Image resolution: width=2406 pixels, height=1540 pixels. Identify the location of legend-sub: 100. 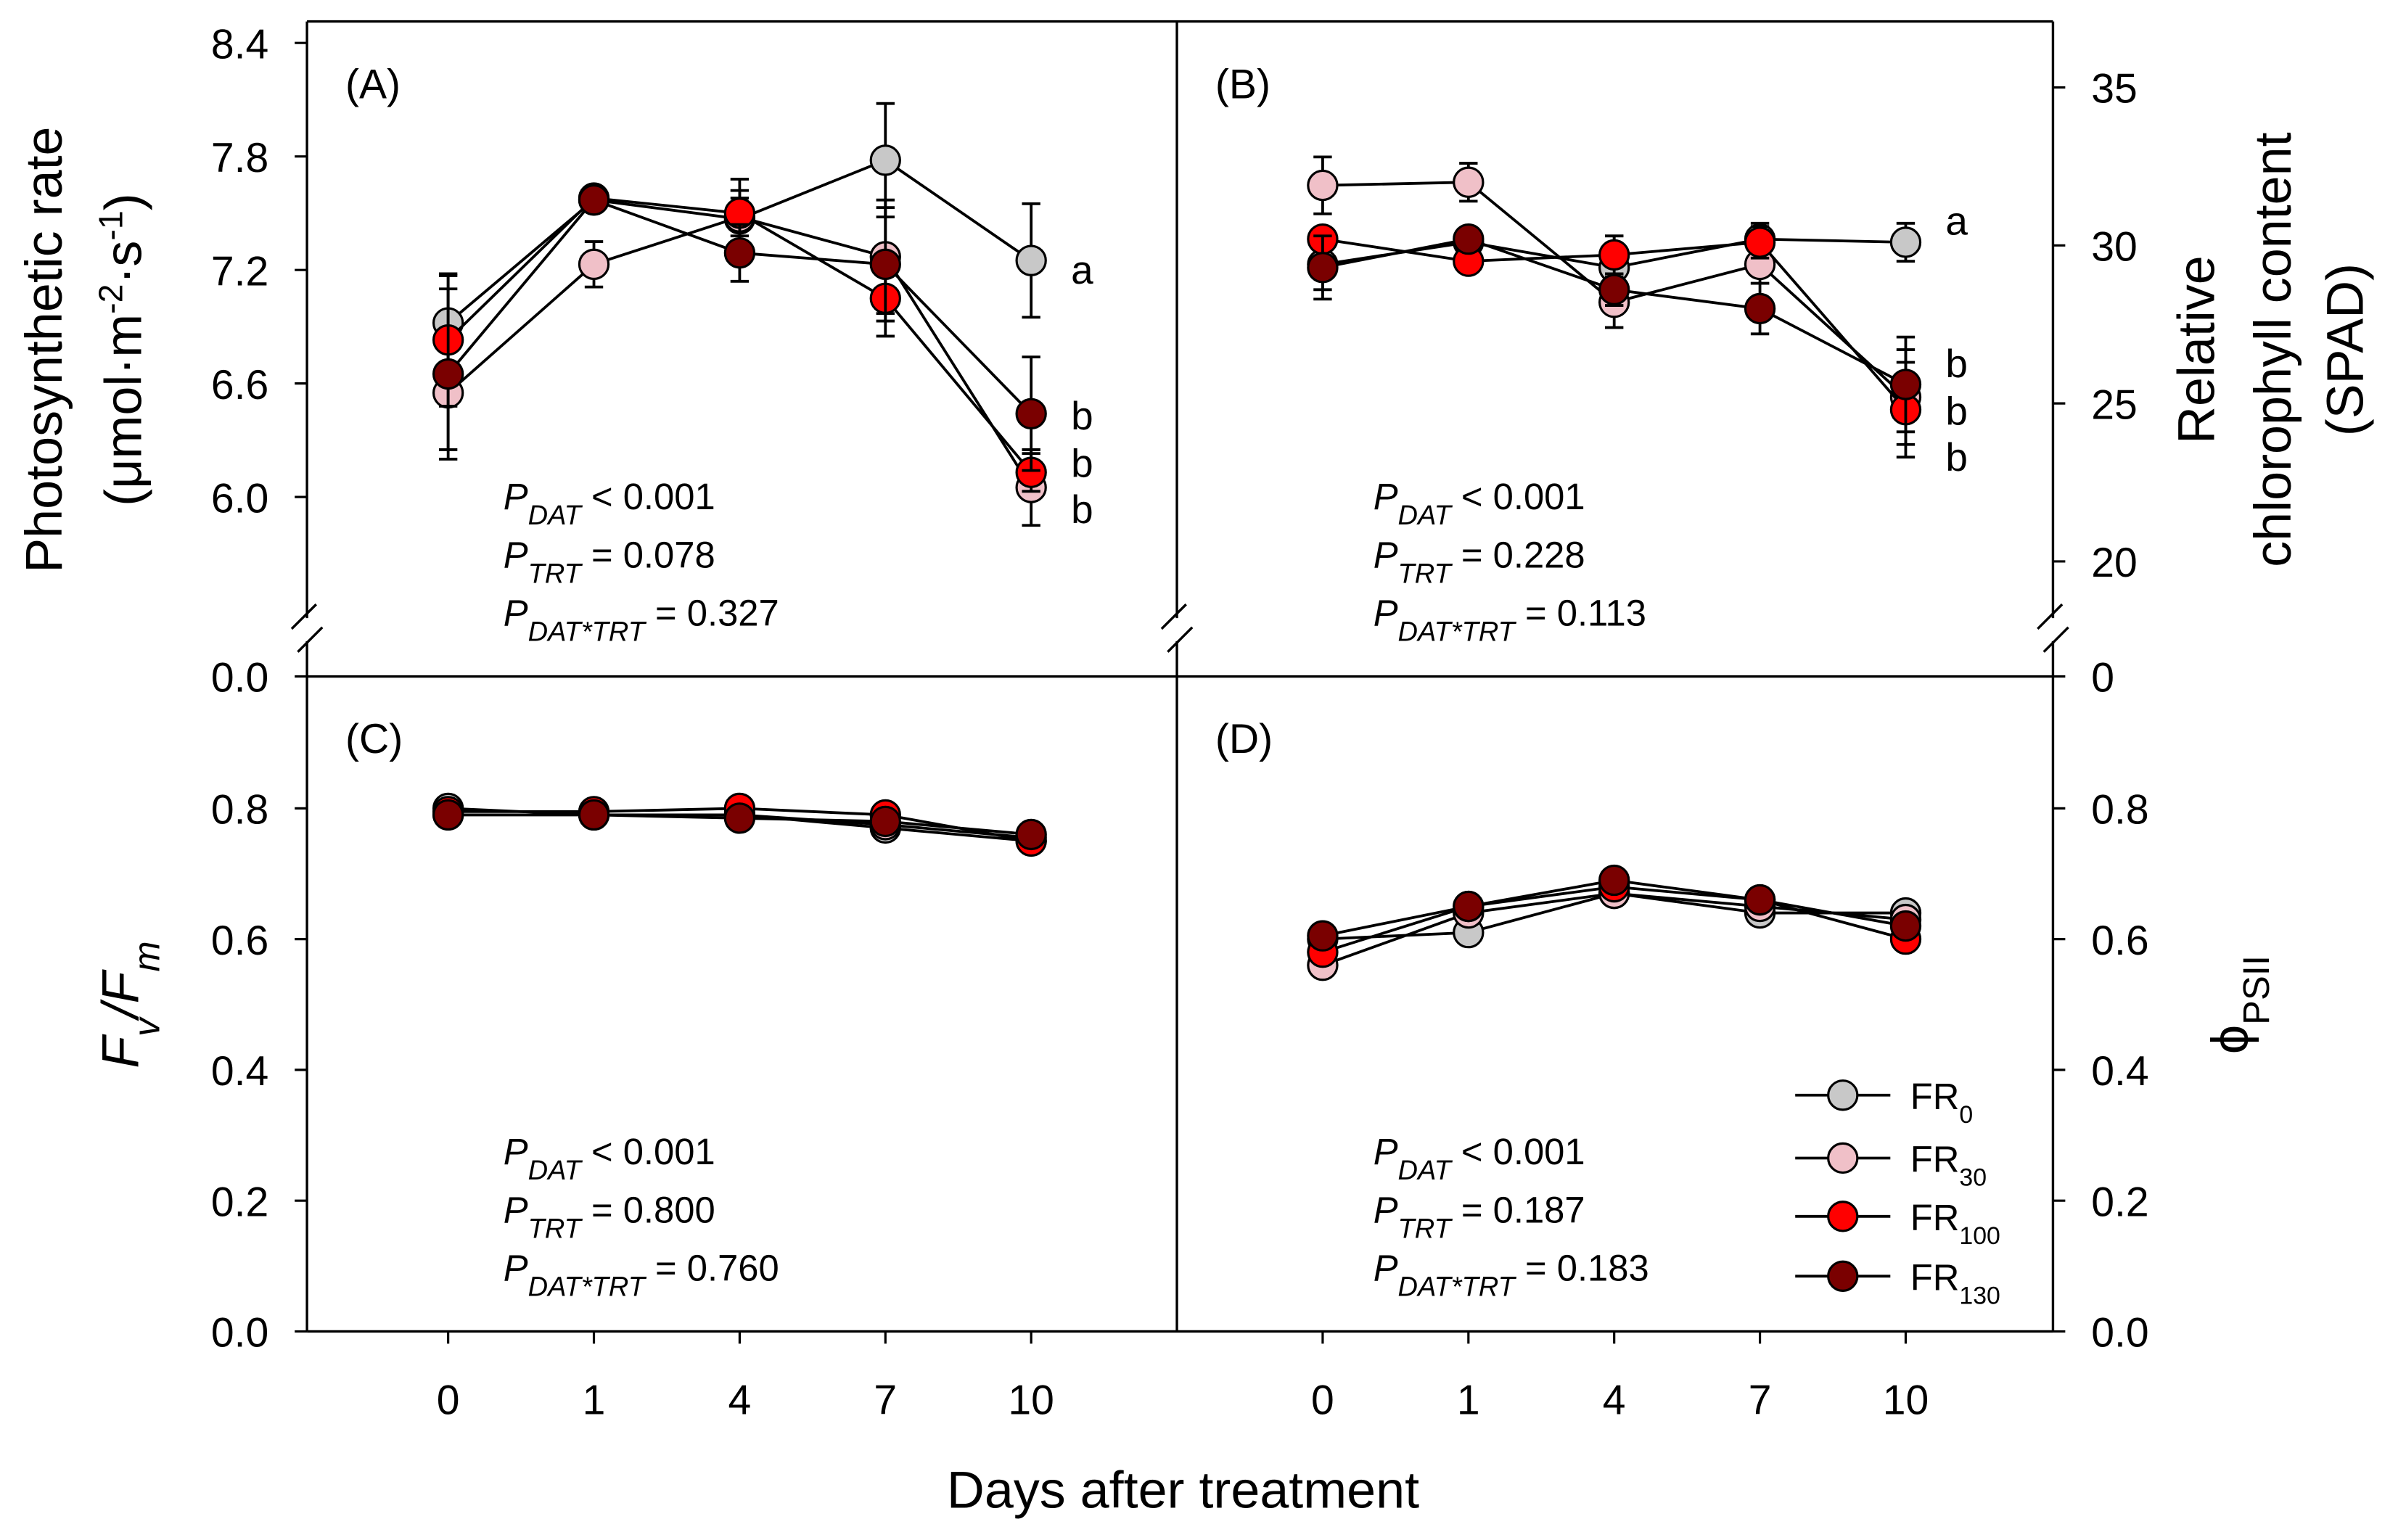
(1980, 1236).